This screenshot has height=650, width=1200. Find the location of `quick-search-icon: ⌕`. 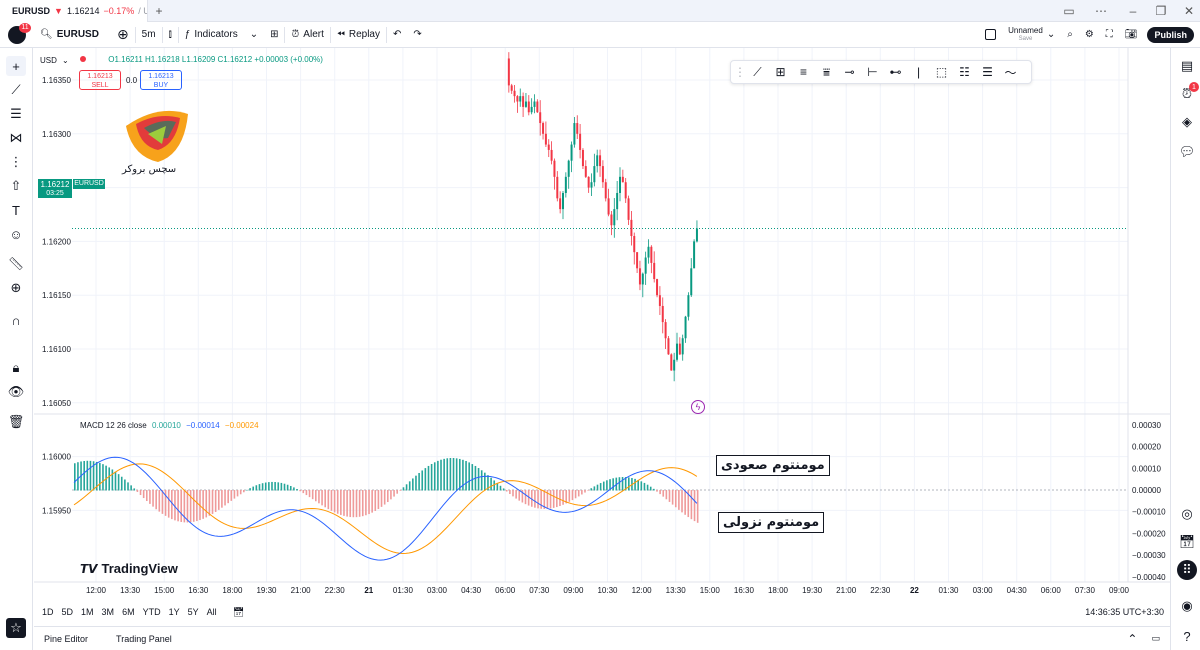

quick-search-icon: ⌕ is located at coordinates (1070, 34).